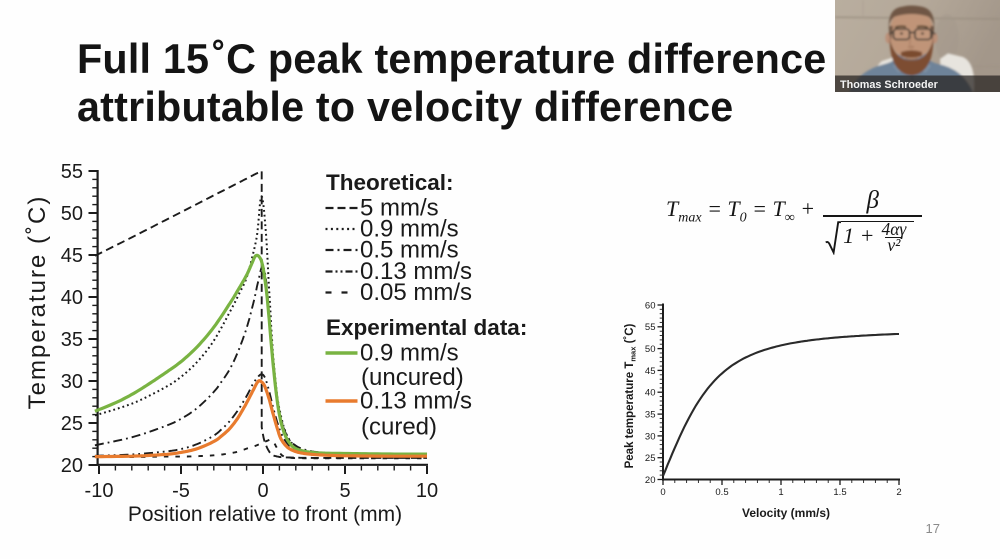  Describe the element at coordinates (37, 302) in the screenshot. I see `svg-text: Temperature (˚C)` at that location.